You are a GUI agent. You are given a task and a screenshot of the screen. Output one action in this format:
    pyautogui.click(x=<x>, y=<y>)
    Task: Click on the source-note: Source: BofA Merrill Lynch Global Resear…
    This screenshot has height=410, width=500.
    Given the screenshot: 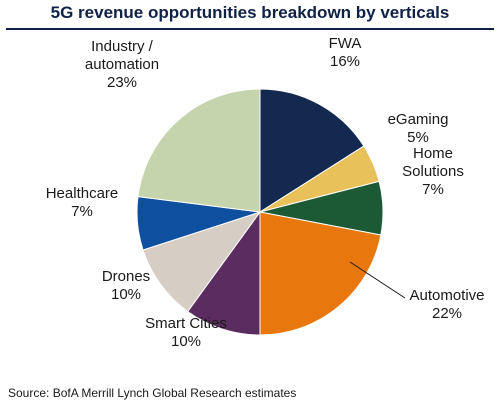 What is the action you would take?
    pyautogui.click(x=152, y=393)
    